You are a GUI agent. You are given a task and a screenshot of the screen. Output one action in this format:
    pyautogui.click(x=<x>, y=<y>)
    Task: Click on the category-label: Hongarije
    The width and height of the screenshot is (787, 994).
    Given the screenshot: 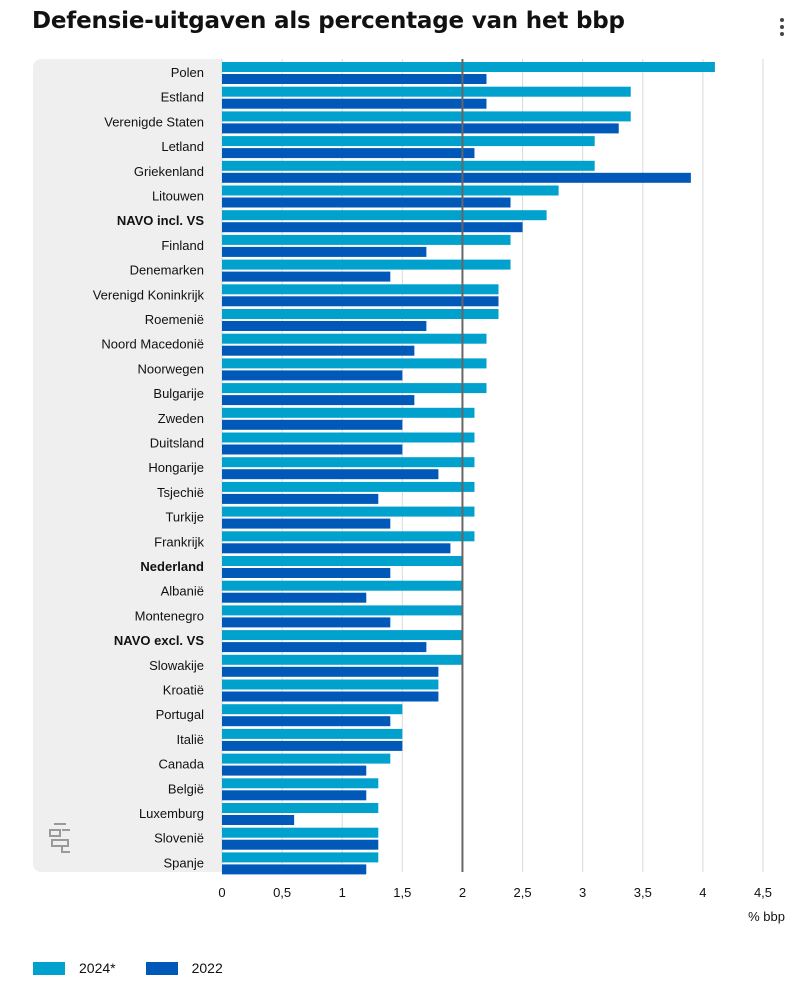 What is the action you would take?
    pyautogui.click(x=176, y=467)
    